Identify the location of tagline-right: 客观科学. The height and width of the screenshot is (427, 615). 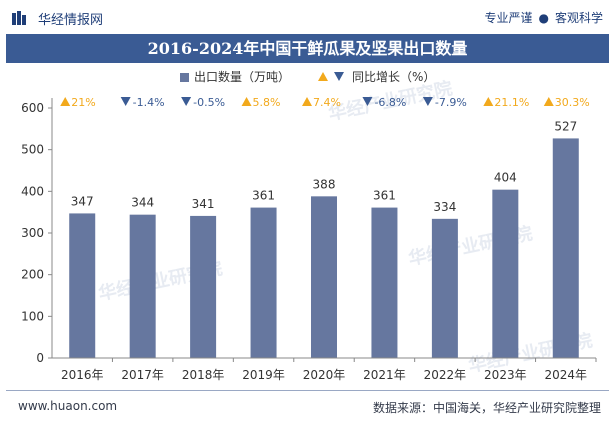
(578, 18).